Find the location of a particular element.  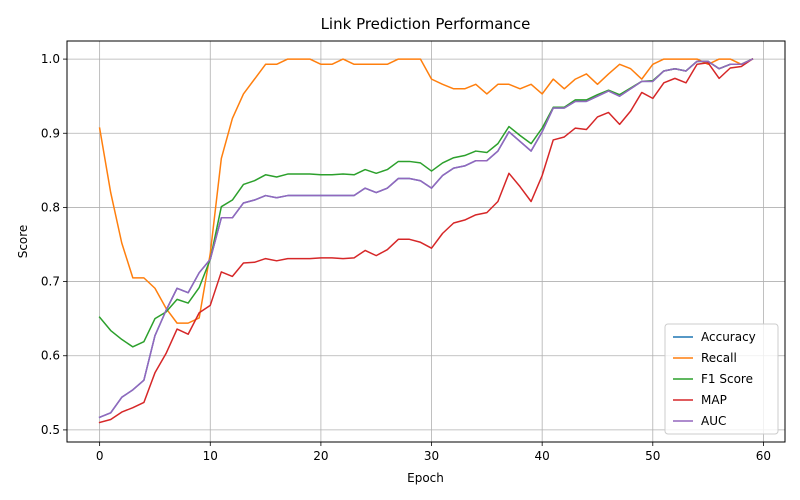

y-tick-label: 1.0 is located at coordinates (50, 59).